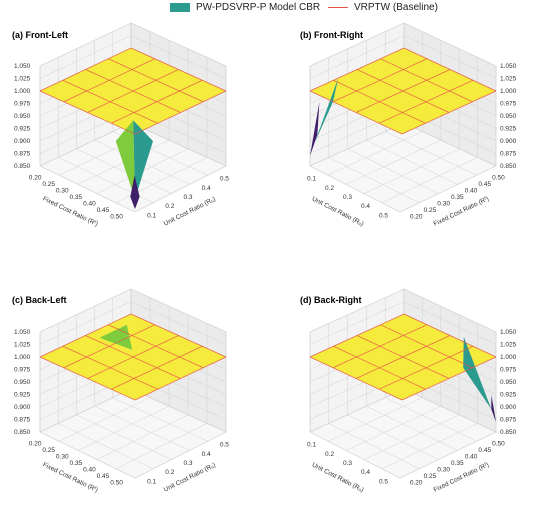 The width and height of the screenshot is (550, 511). I want to click on legend-model-label: PW-PDSVRP-P Model CBR, so click(258, 7).